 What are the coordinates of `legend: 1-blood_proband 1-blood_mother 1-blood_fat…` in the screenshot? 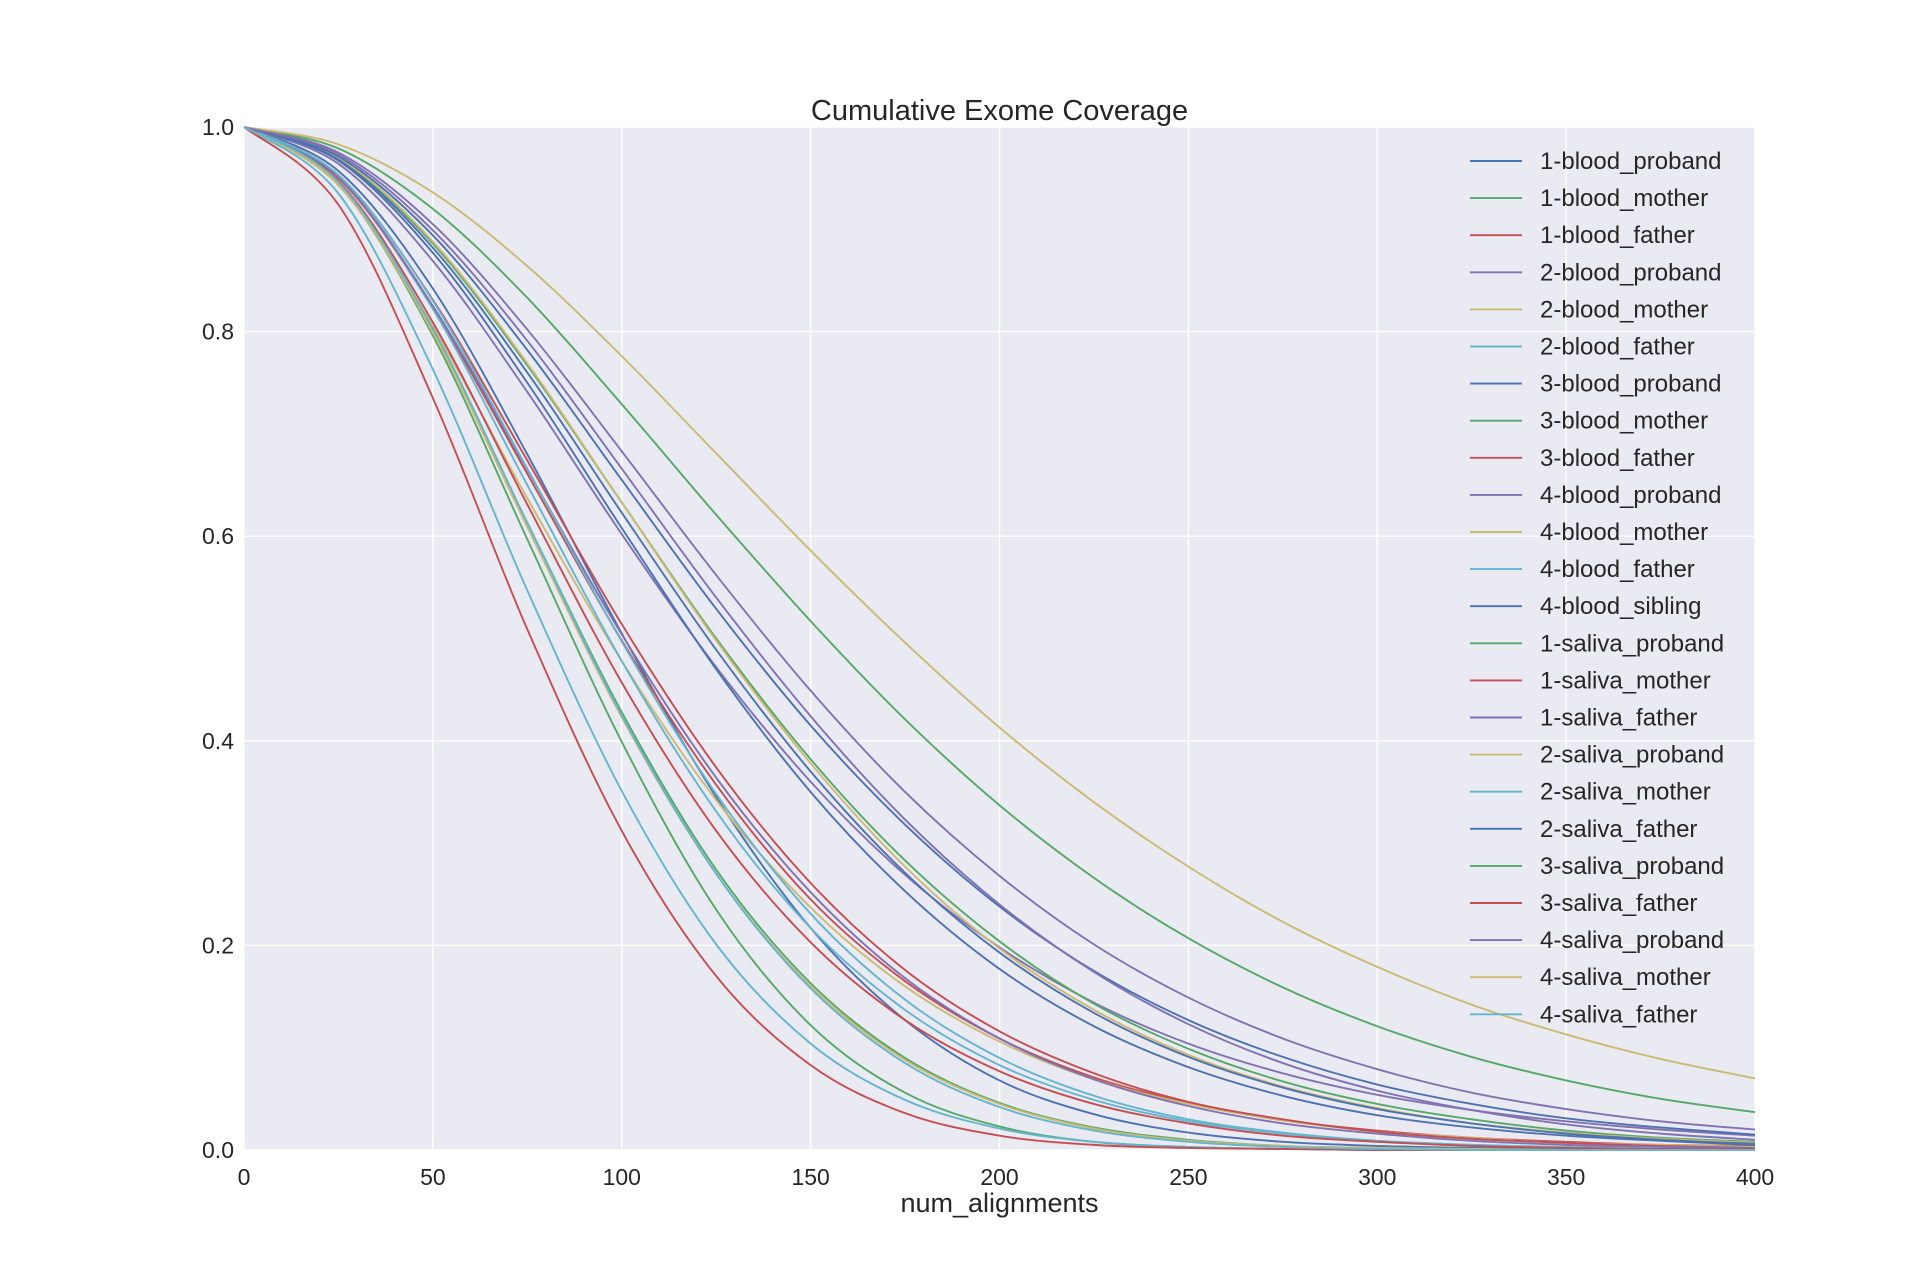 It's located at (1597, 588).